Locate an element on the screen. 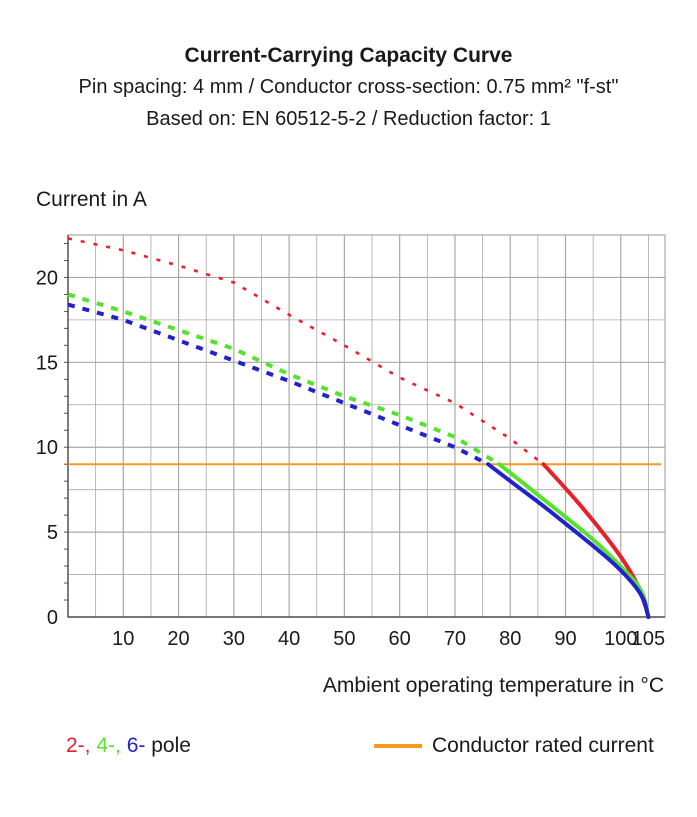  x-tick-label: 100 is located at coordinates (620, 639).